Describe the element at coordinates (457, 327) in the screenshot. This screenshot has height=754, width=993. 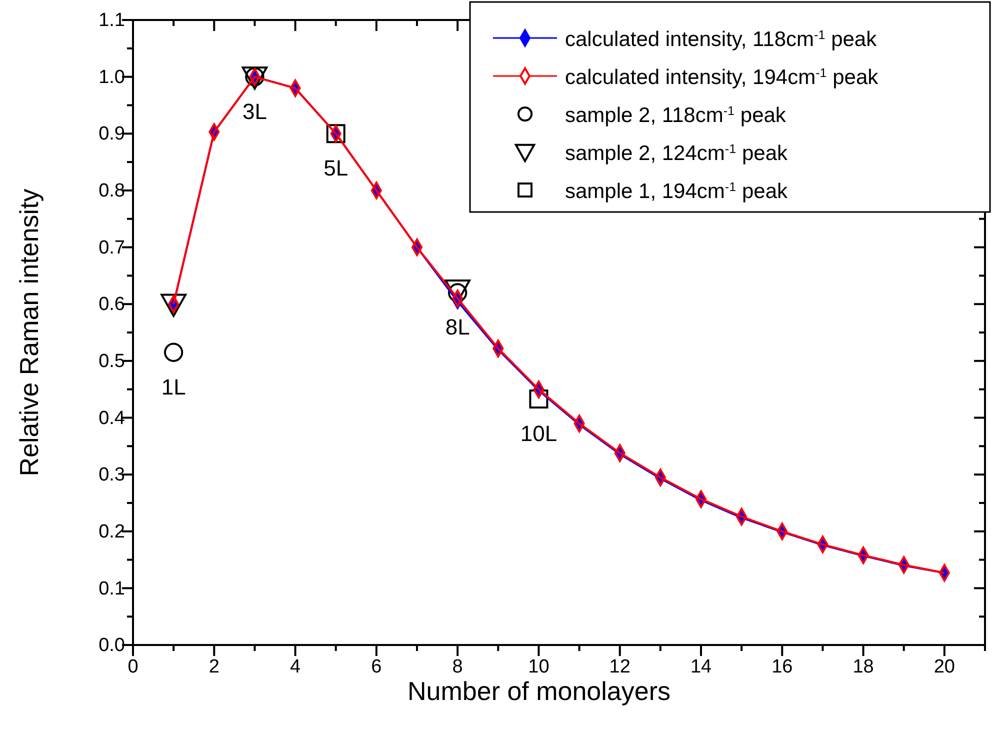
I see `annotation: 8L` at that location.